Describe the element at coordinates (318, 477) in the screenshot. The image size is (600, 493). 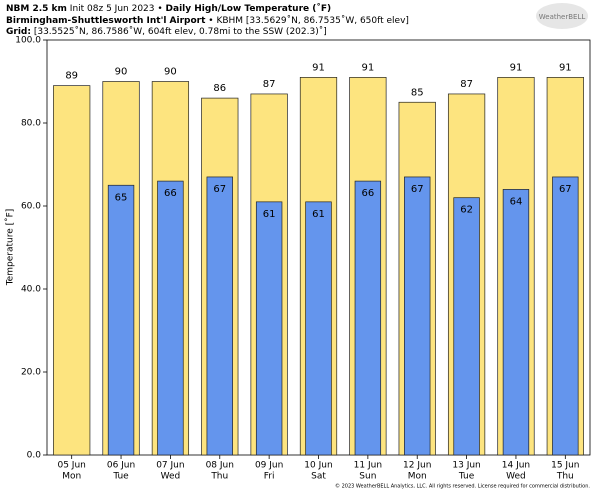
I see `x-tick-label: Sat` at that location.